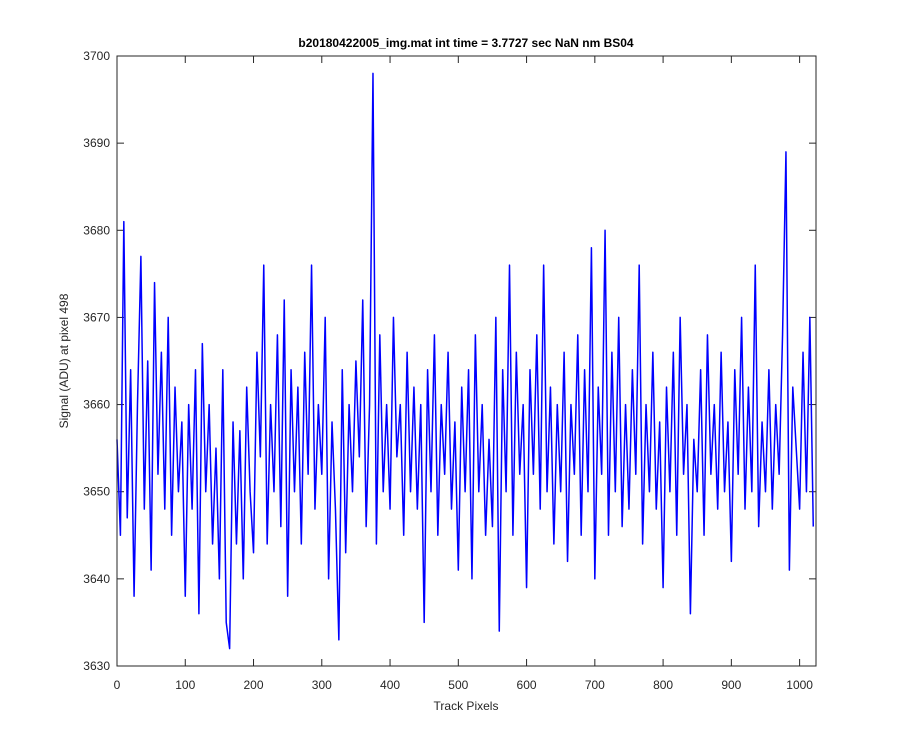 The width and height of the screenshot is (900, 750). What do you see at coordinates (731, 685) in the screenshot?
I see `x-tick-label: 900` at bounding box center [731, 685].